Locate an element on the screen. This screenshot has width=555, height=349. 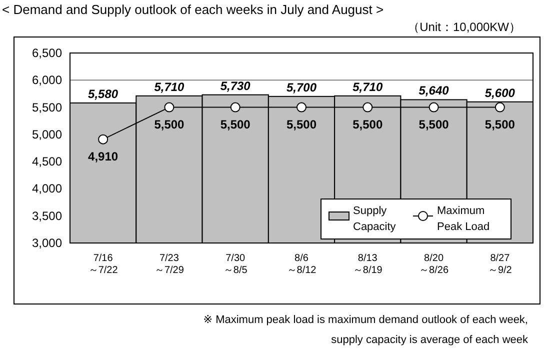
x-tick-label: 8/13 ～8/19 is located at coordinates (367, 264).